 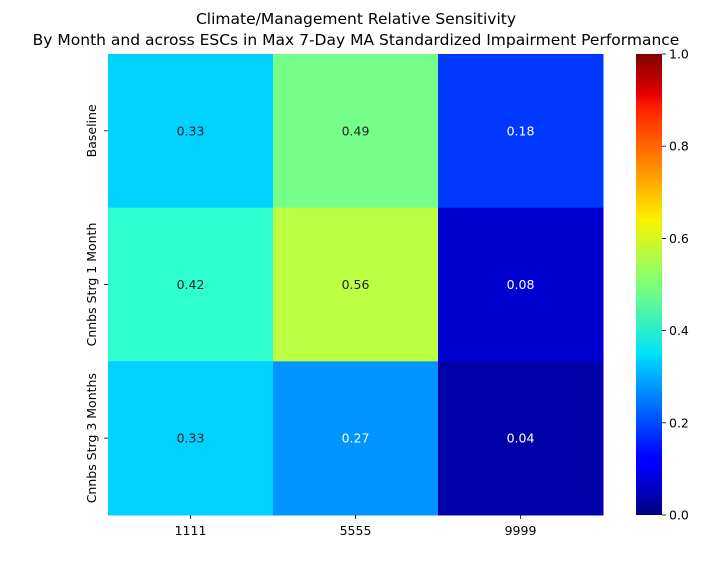 What do you see at coordinates (521, 530) in the screenshot?
I see `x-tick-label: 9999` at bounding box center [521, 530].